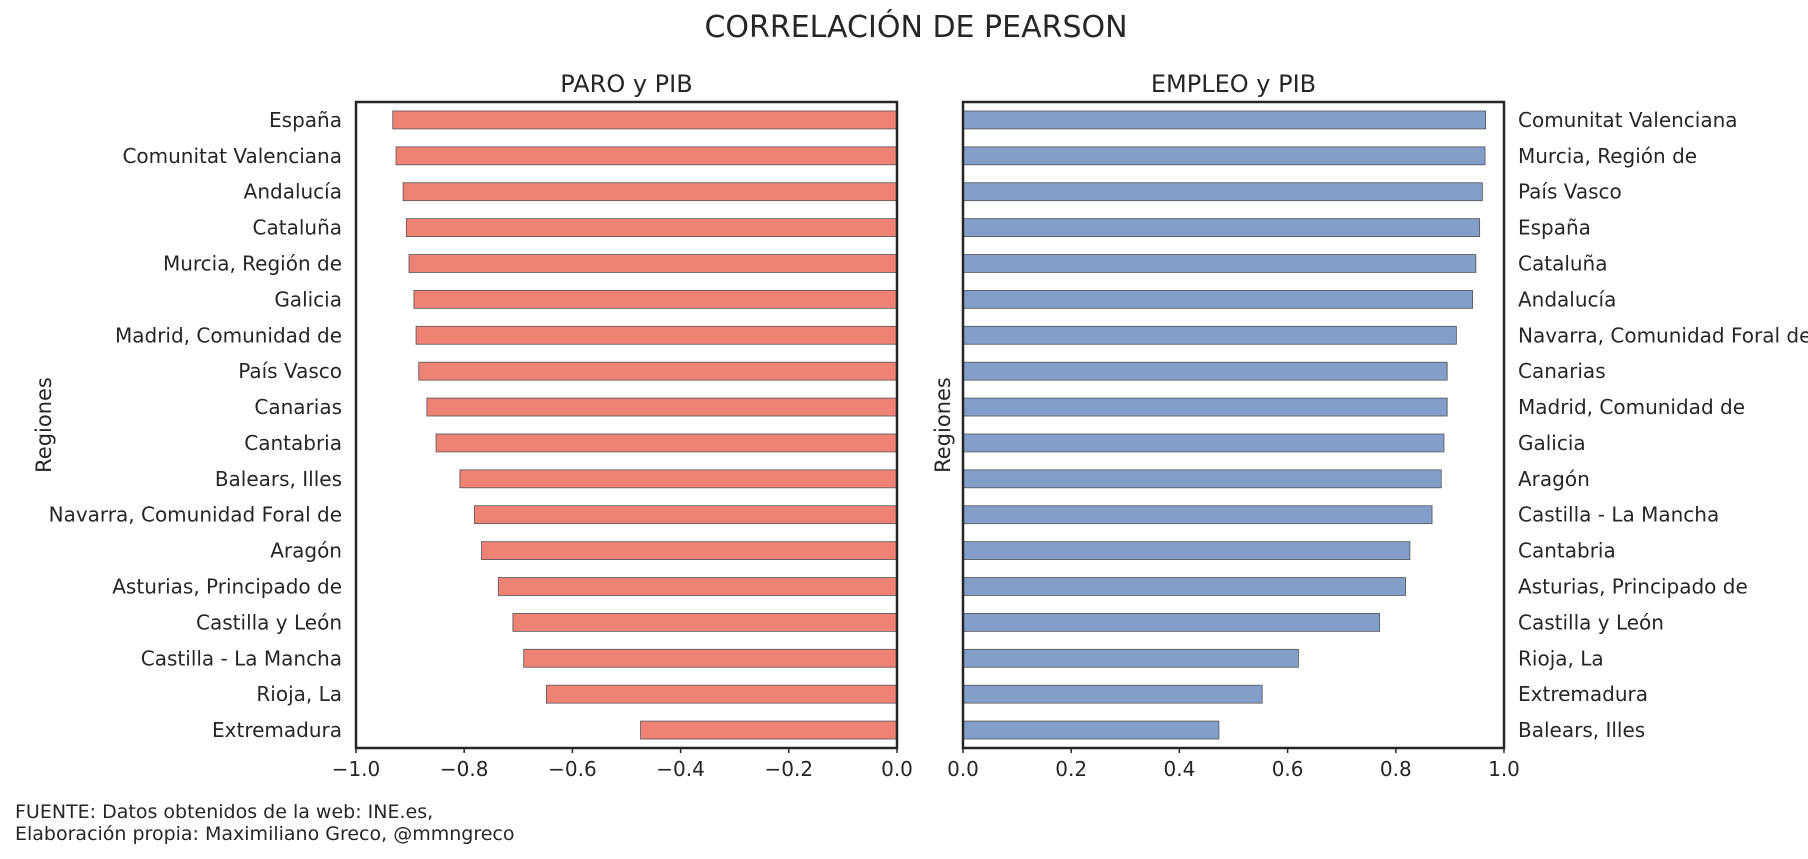 Image resolution: width=1808 pixels, height=859 pixels. Describe the element at coordinates (680, 769) in the screenshot. I see `x-tick-label-paro-3: −0.4` at that location.